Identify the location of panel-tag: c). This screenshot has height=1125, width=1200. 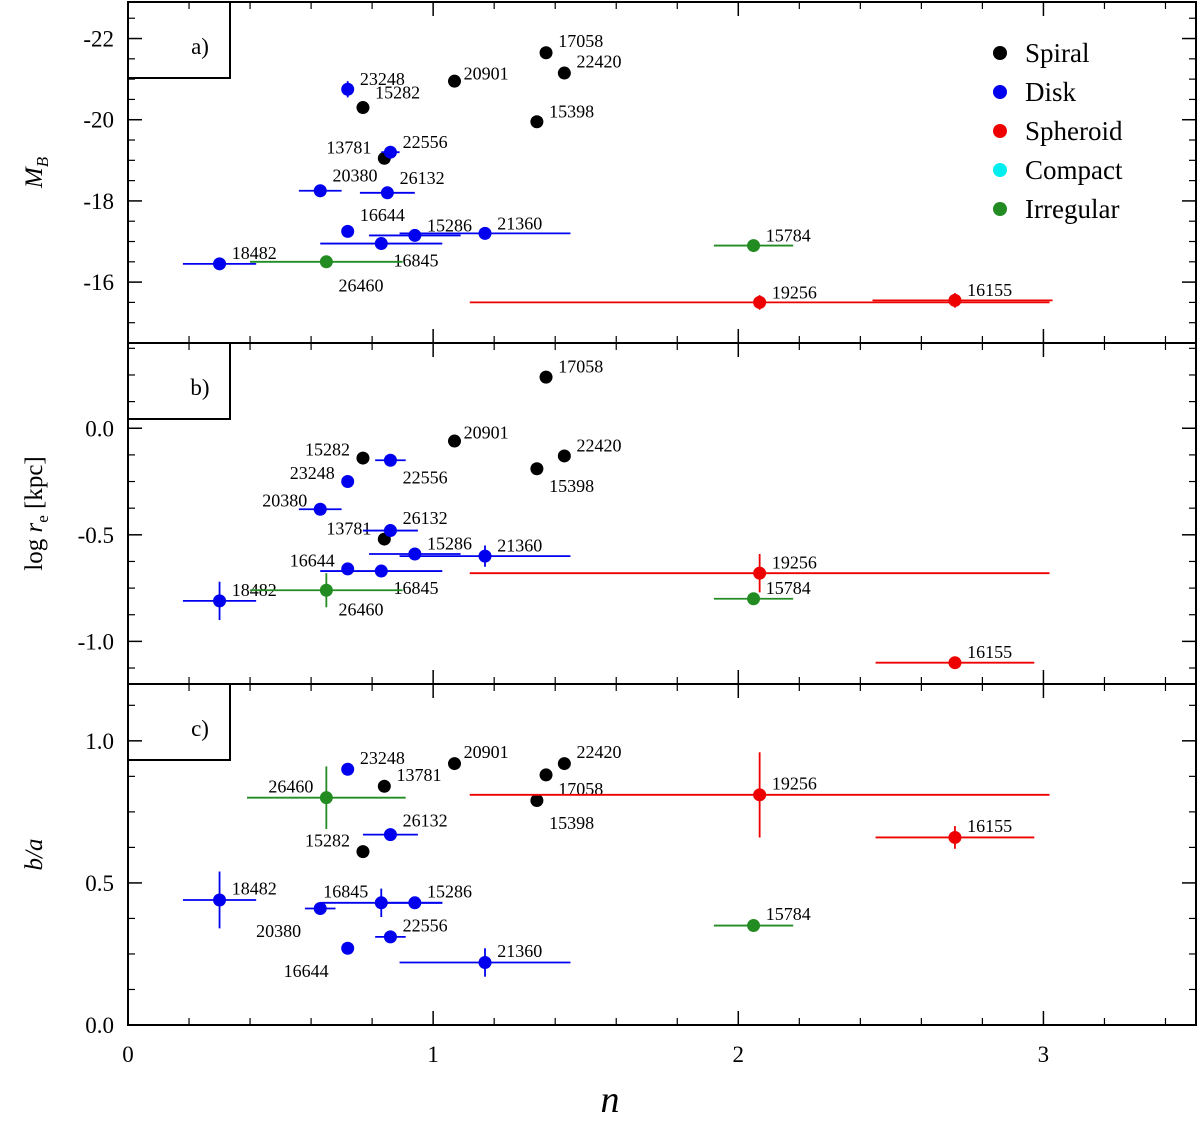
(200, 728).